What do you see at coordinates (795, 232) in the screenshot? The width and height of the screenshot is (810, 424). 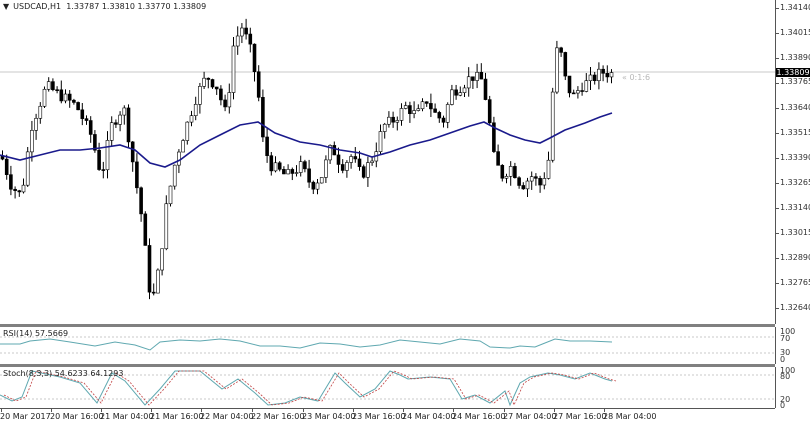 I see `price-label: 1.33015` at bounding box center [795, 232].